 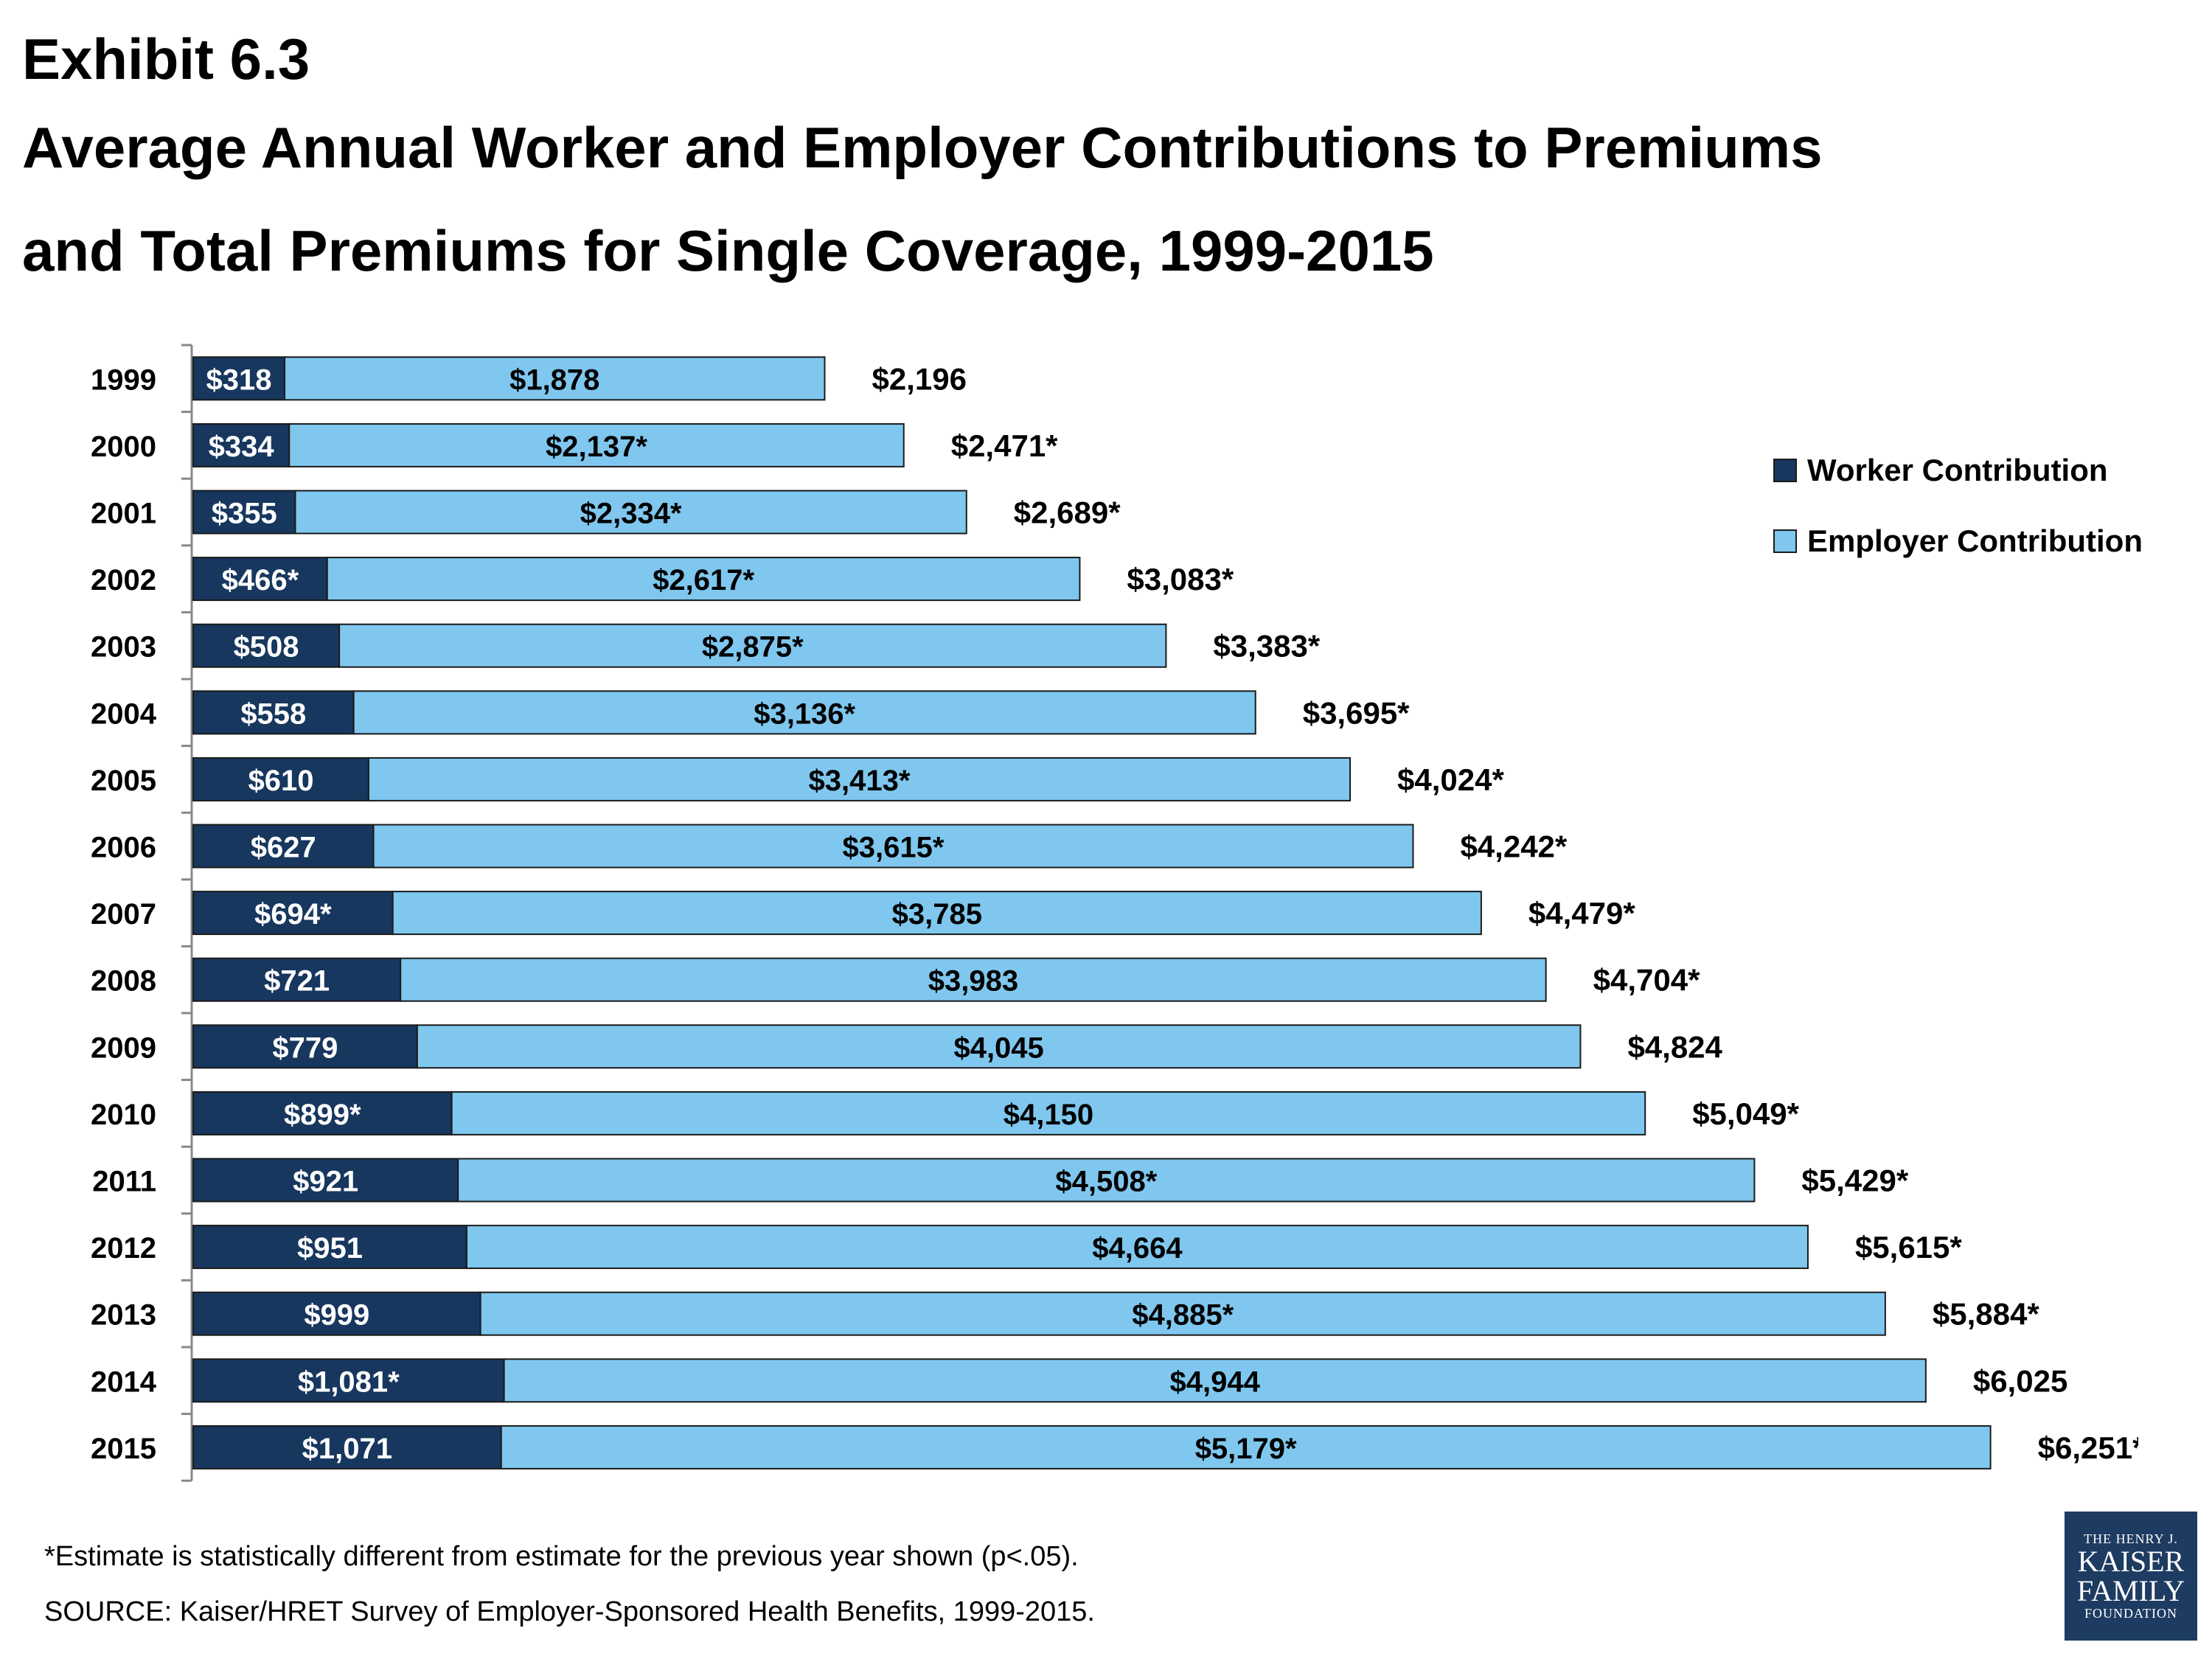 I want to click on data-label-employer: $2,137*, so click(x=596, y=447).